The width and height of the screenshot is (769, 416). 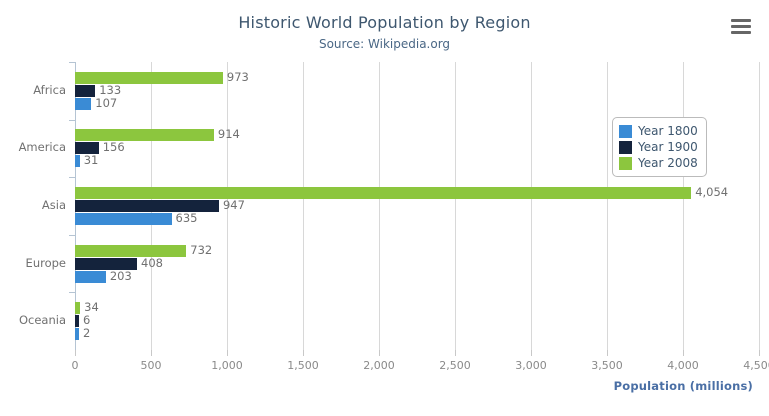 I want to click on x-axis-tick-label: 1,500, so click(x=303, y=365).